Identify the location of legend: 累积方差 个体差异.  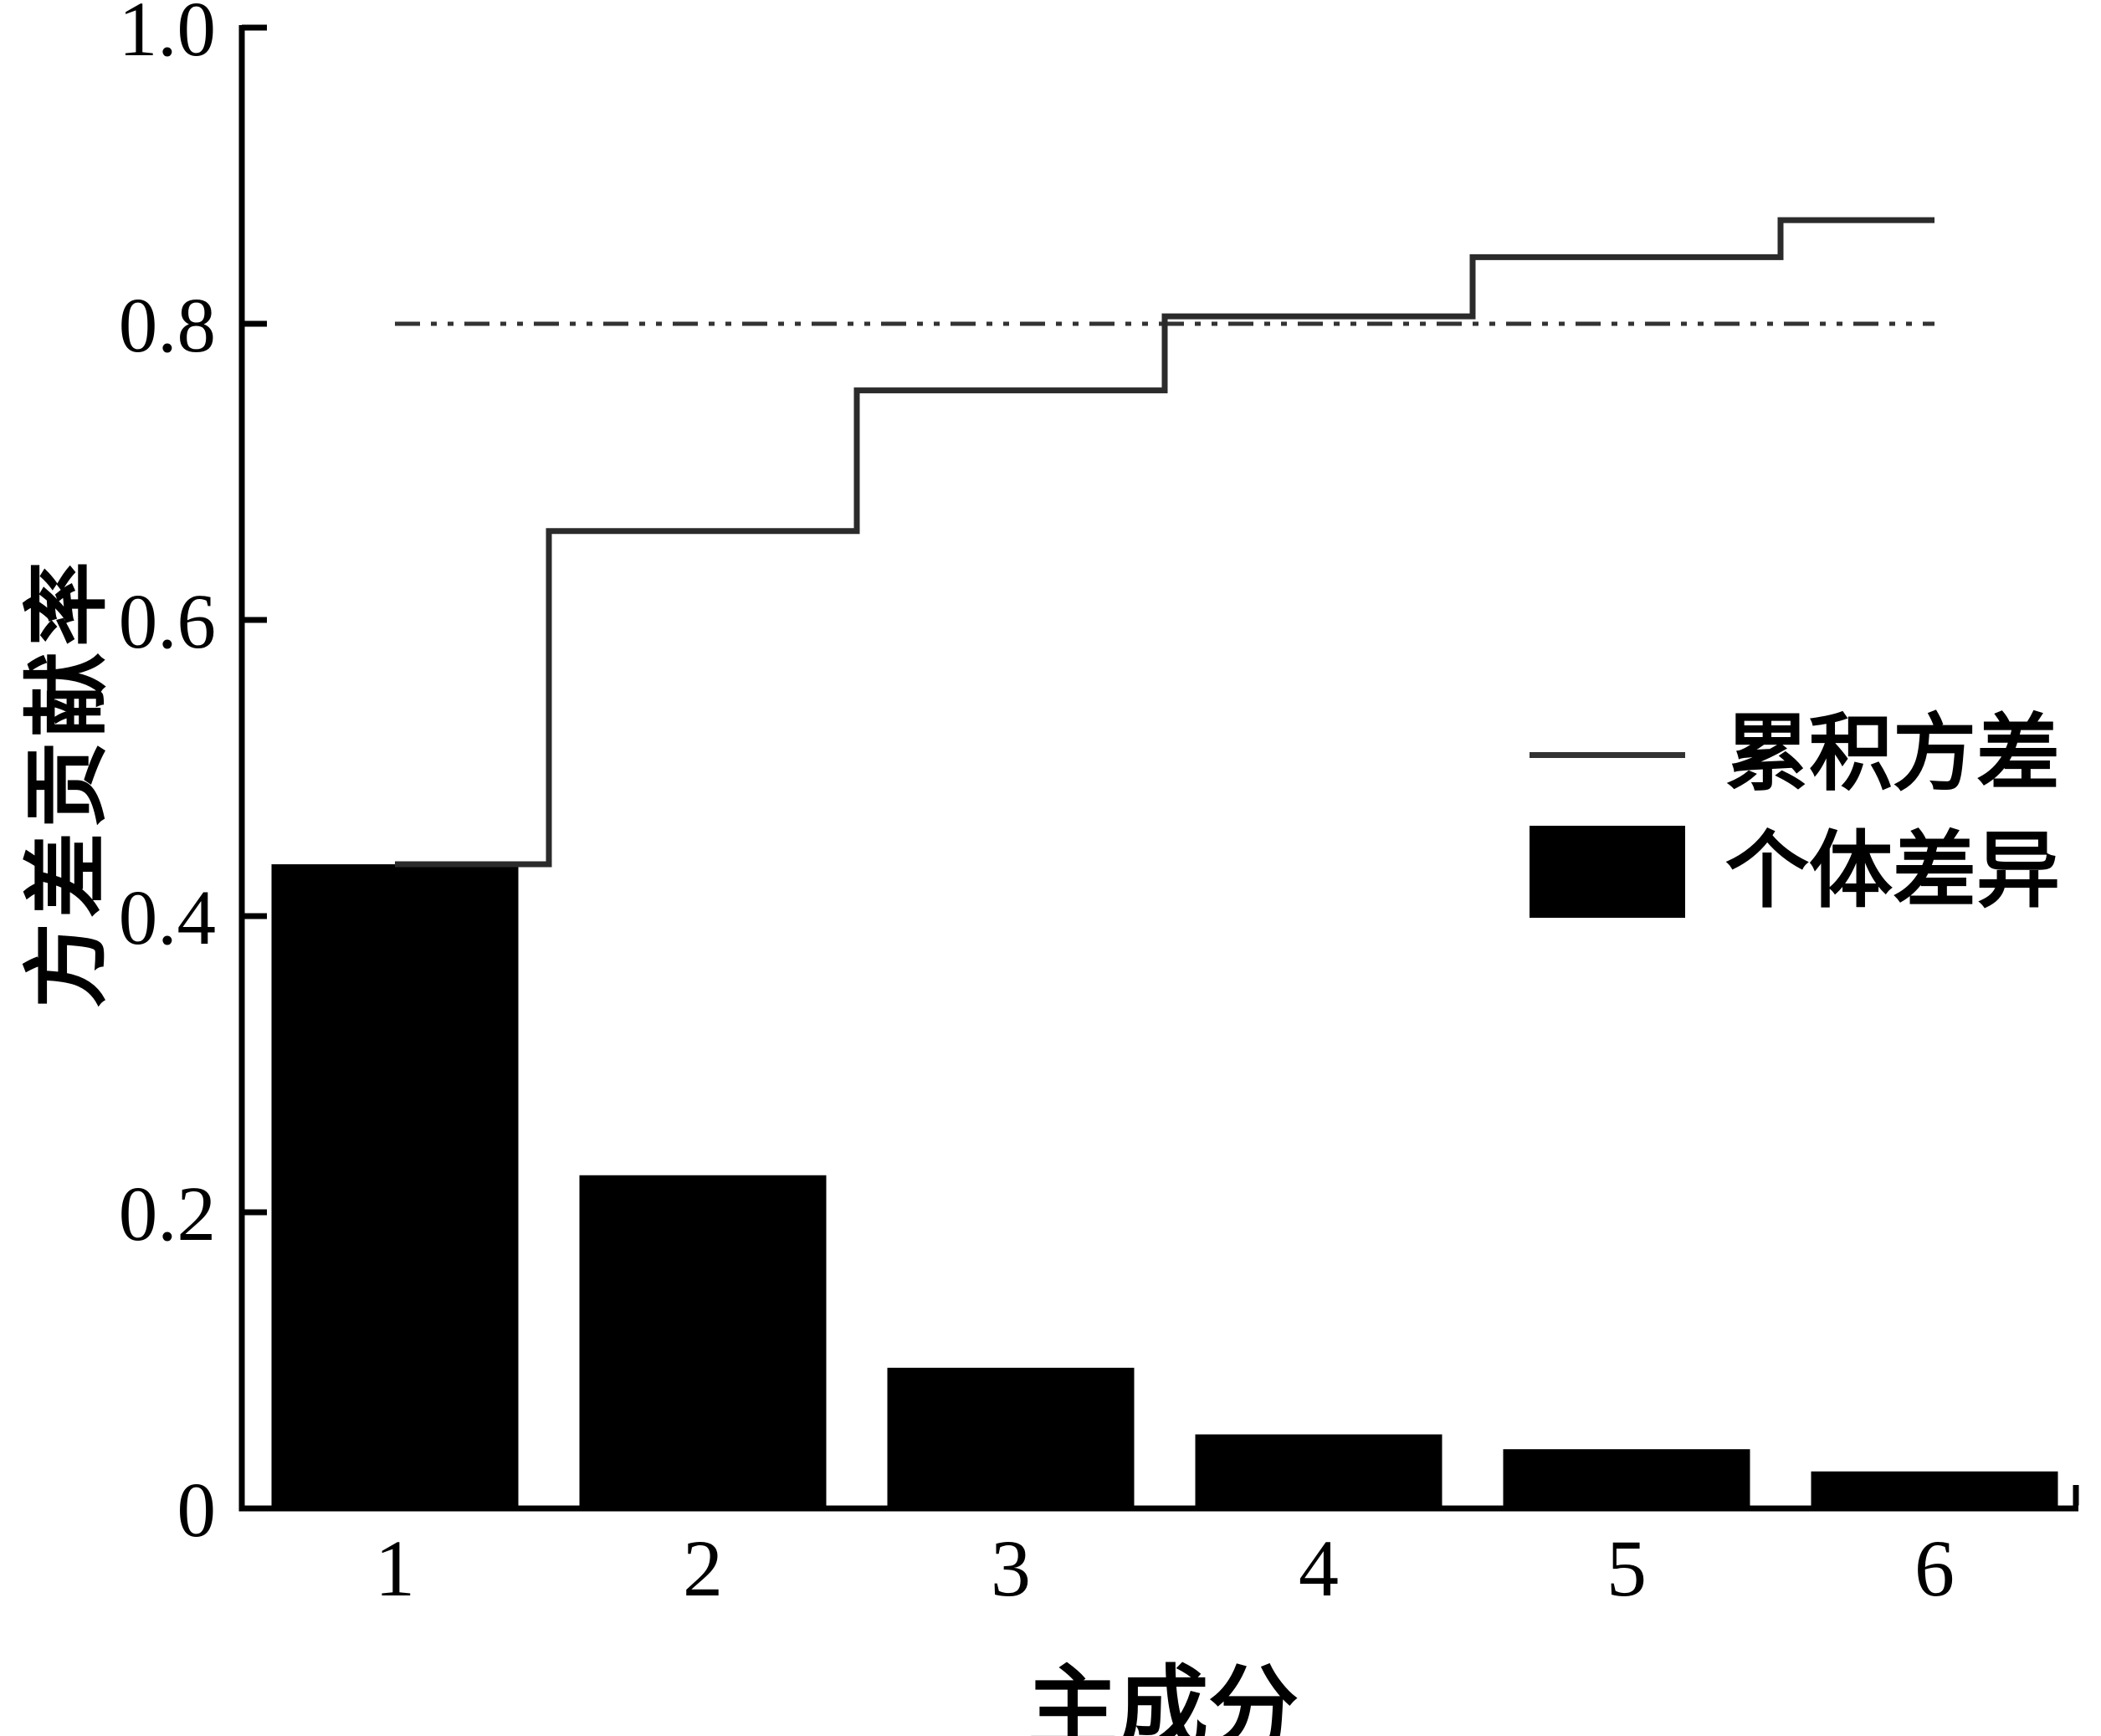
(1806, 816).